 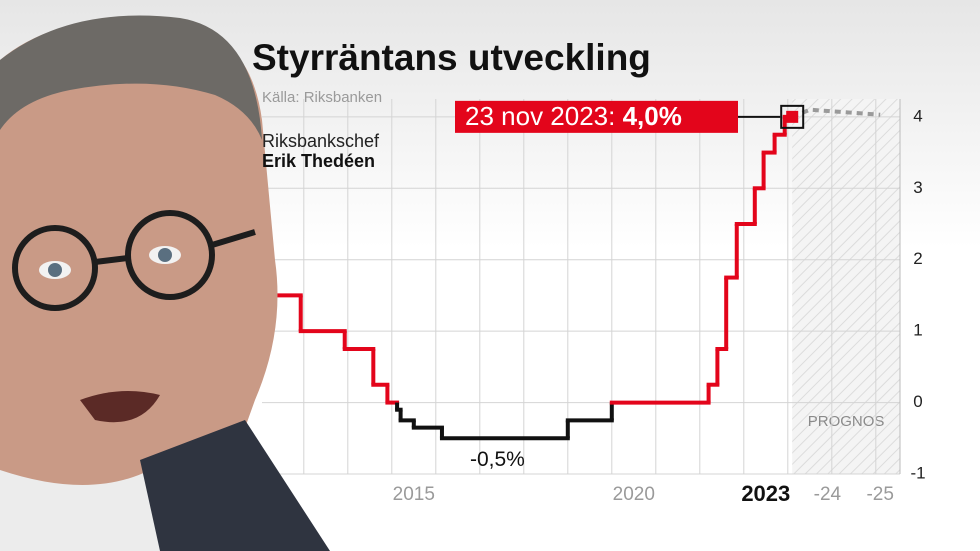 What do you see at coordinates (846, 421) in the screenshot?
I see `forecast-label: PROGNOS` at bounding box center [846, 421].